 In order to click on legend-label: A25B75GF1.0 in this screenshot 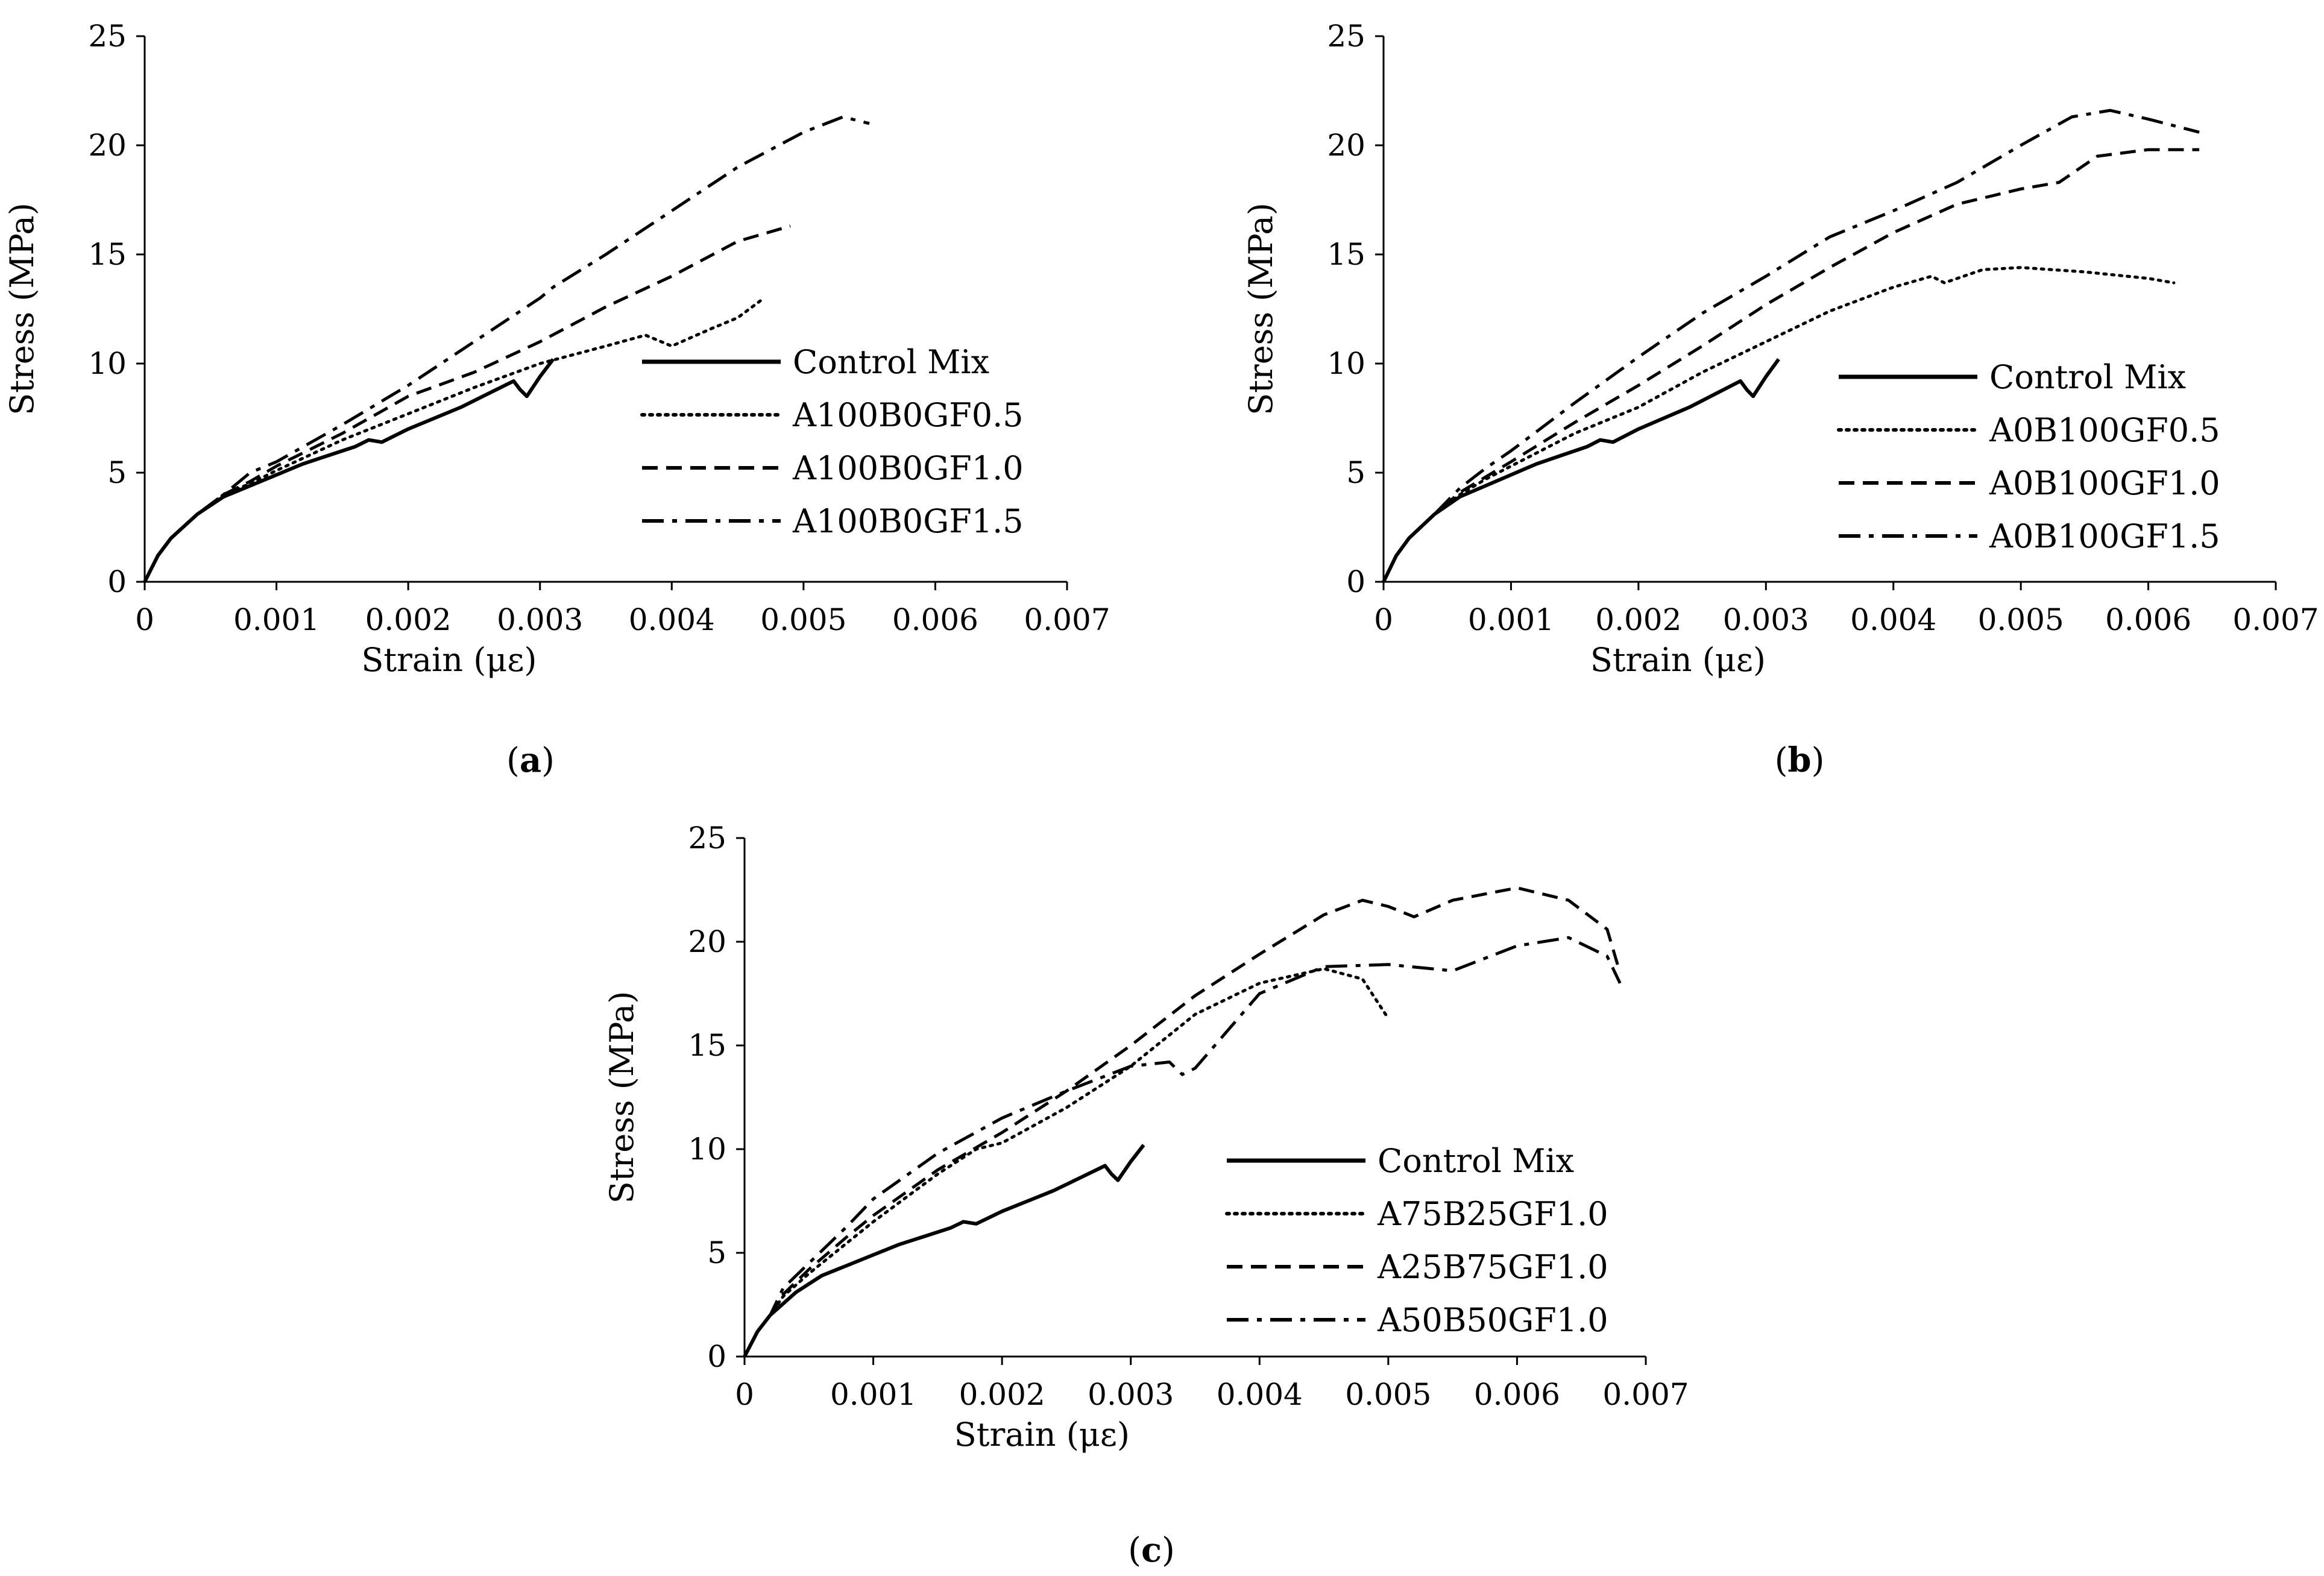, I will do `click(1492, 1267)`.